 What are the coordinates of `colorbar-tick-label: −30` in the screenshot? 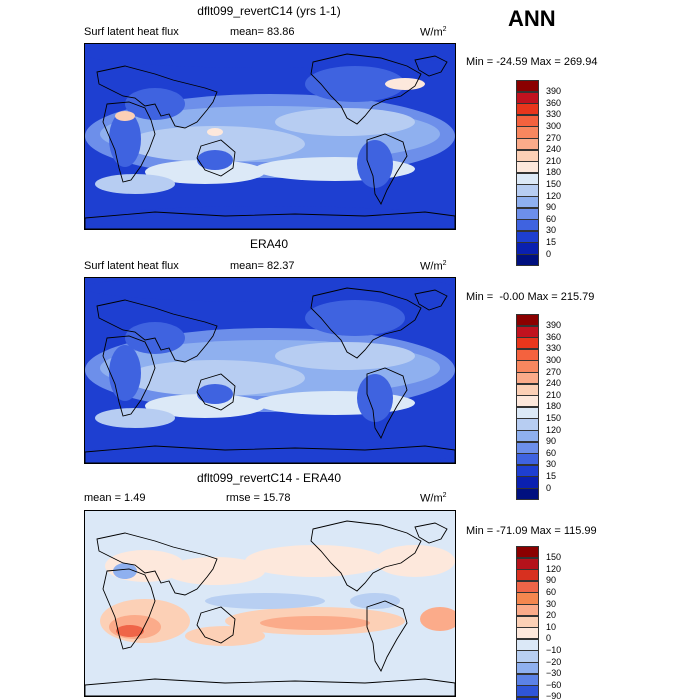 It's located at (554, 673).